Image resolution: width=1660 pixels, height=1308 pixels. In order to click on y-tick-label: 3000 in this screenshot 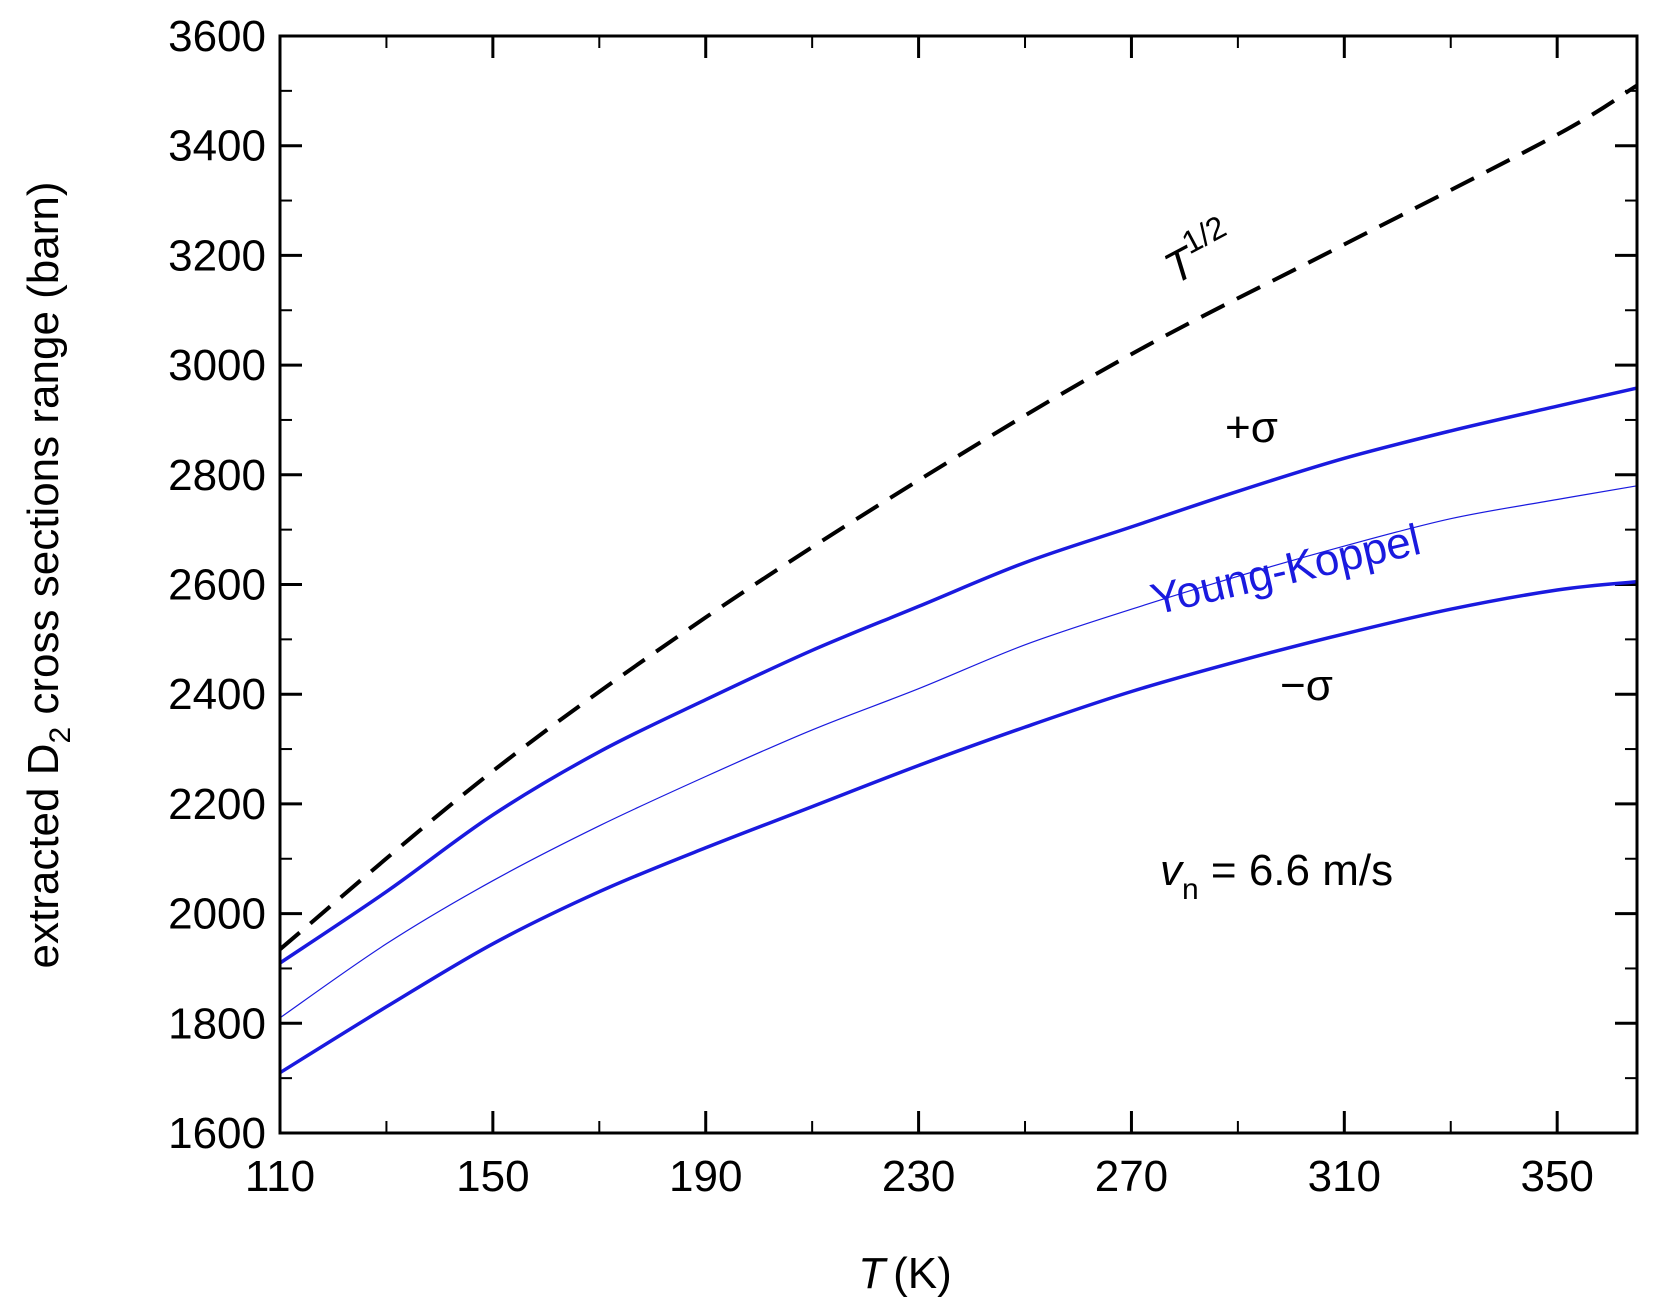, I will do `click(217, 365)`.